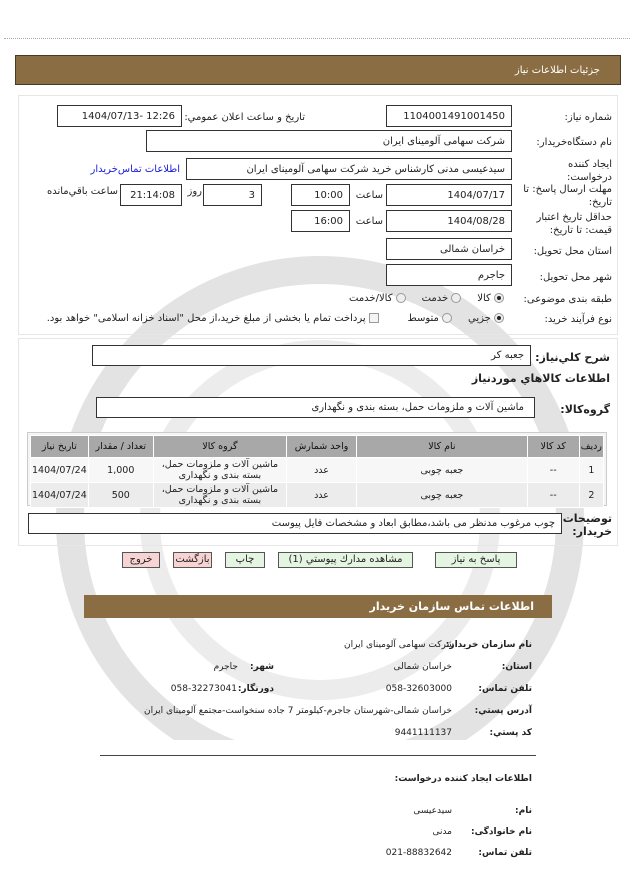 The height and width of the screenshot is (870, 634). What do you see at coordinates (588, 117) in the screenshot?
I see `need-number-label: شماره نياز:` at bounding box center [588, 117].